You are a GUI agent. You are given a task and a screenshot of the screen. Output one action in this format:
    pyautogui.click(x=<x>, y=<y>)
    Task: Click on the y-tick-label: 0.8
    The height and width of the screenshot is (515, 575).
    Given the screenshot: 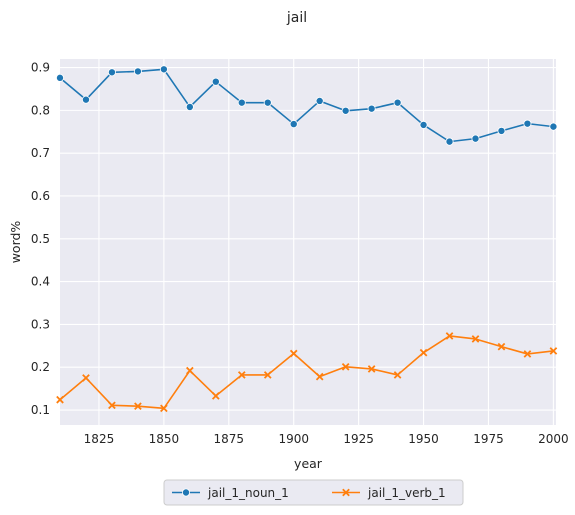 What is the action you would take?
    pyautogui.click(x=40, y=110)
    